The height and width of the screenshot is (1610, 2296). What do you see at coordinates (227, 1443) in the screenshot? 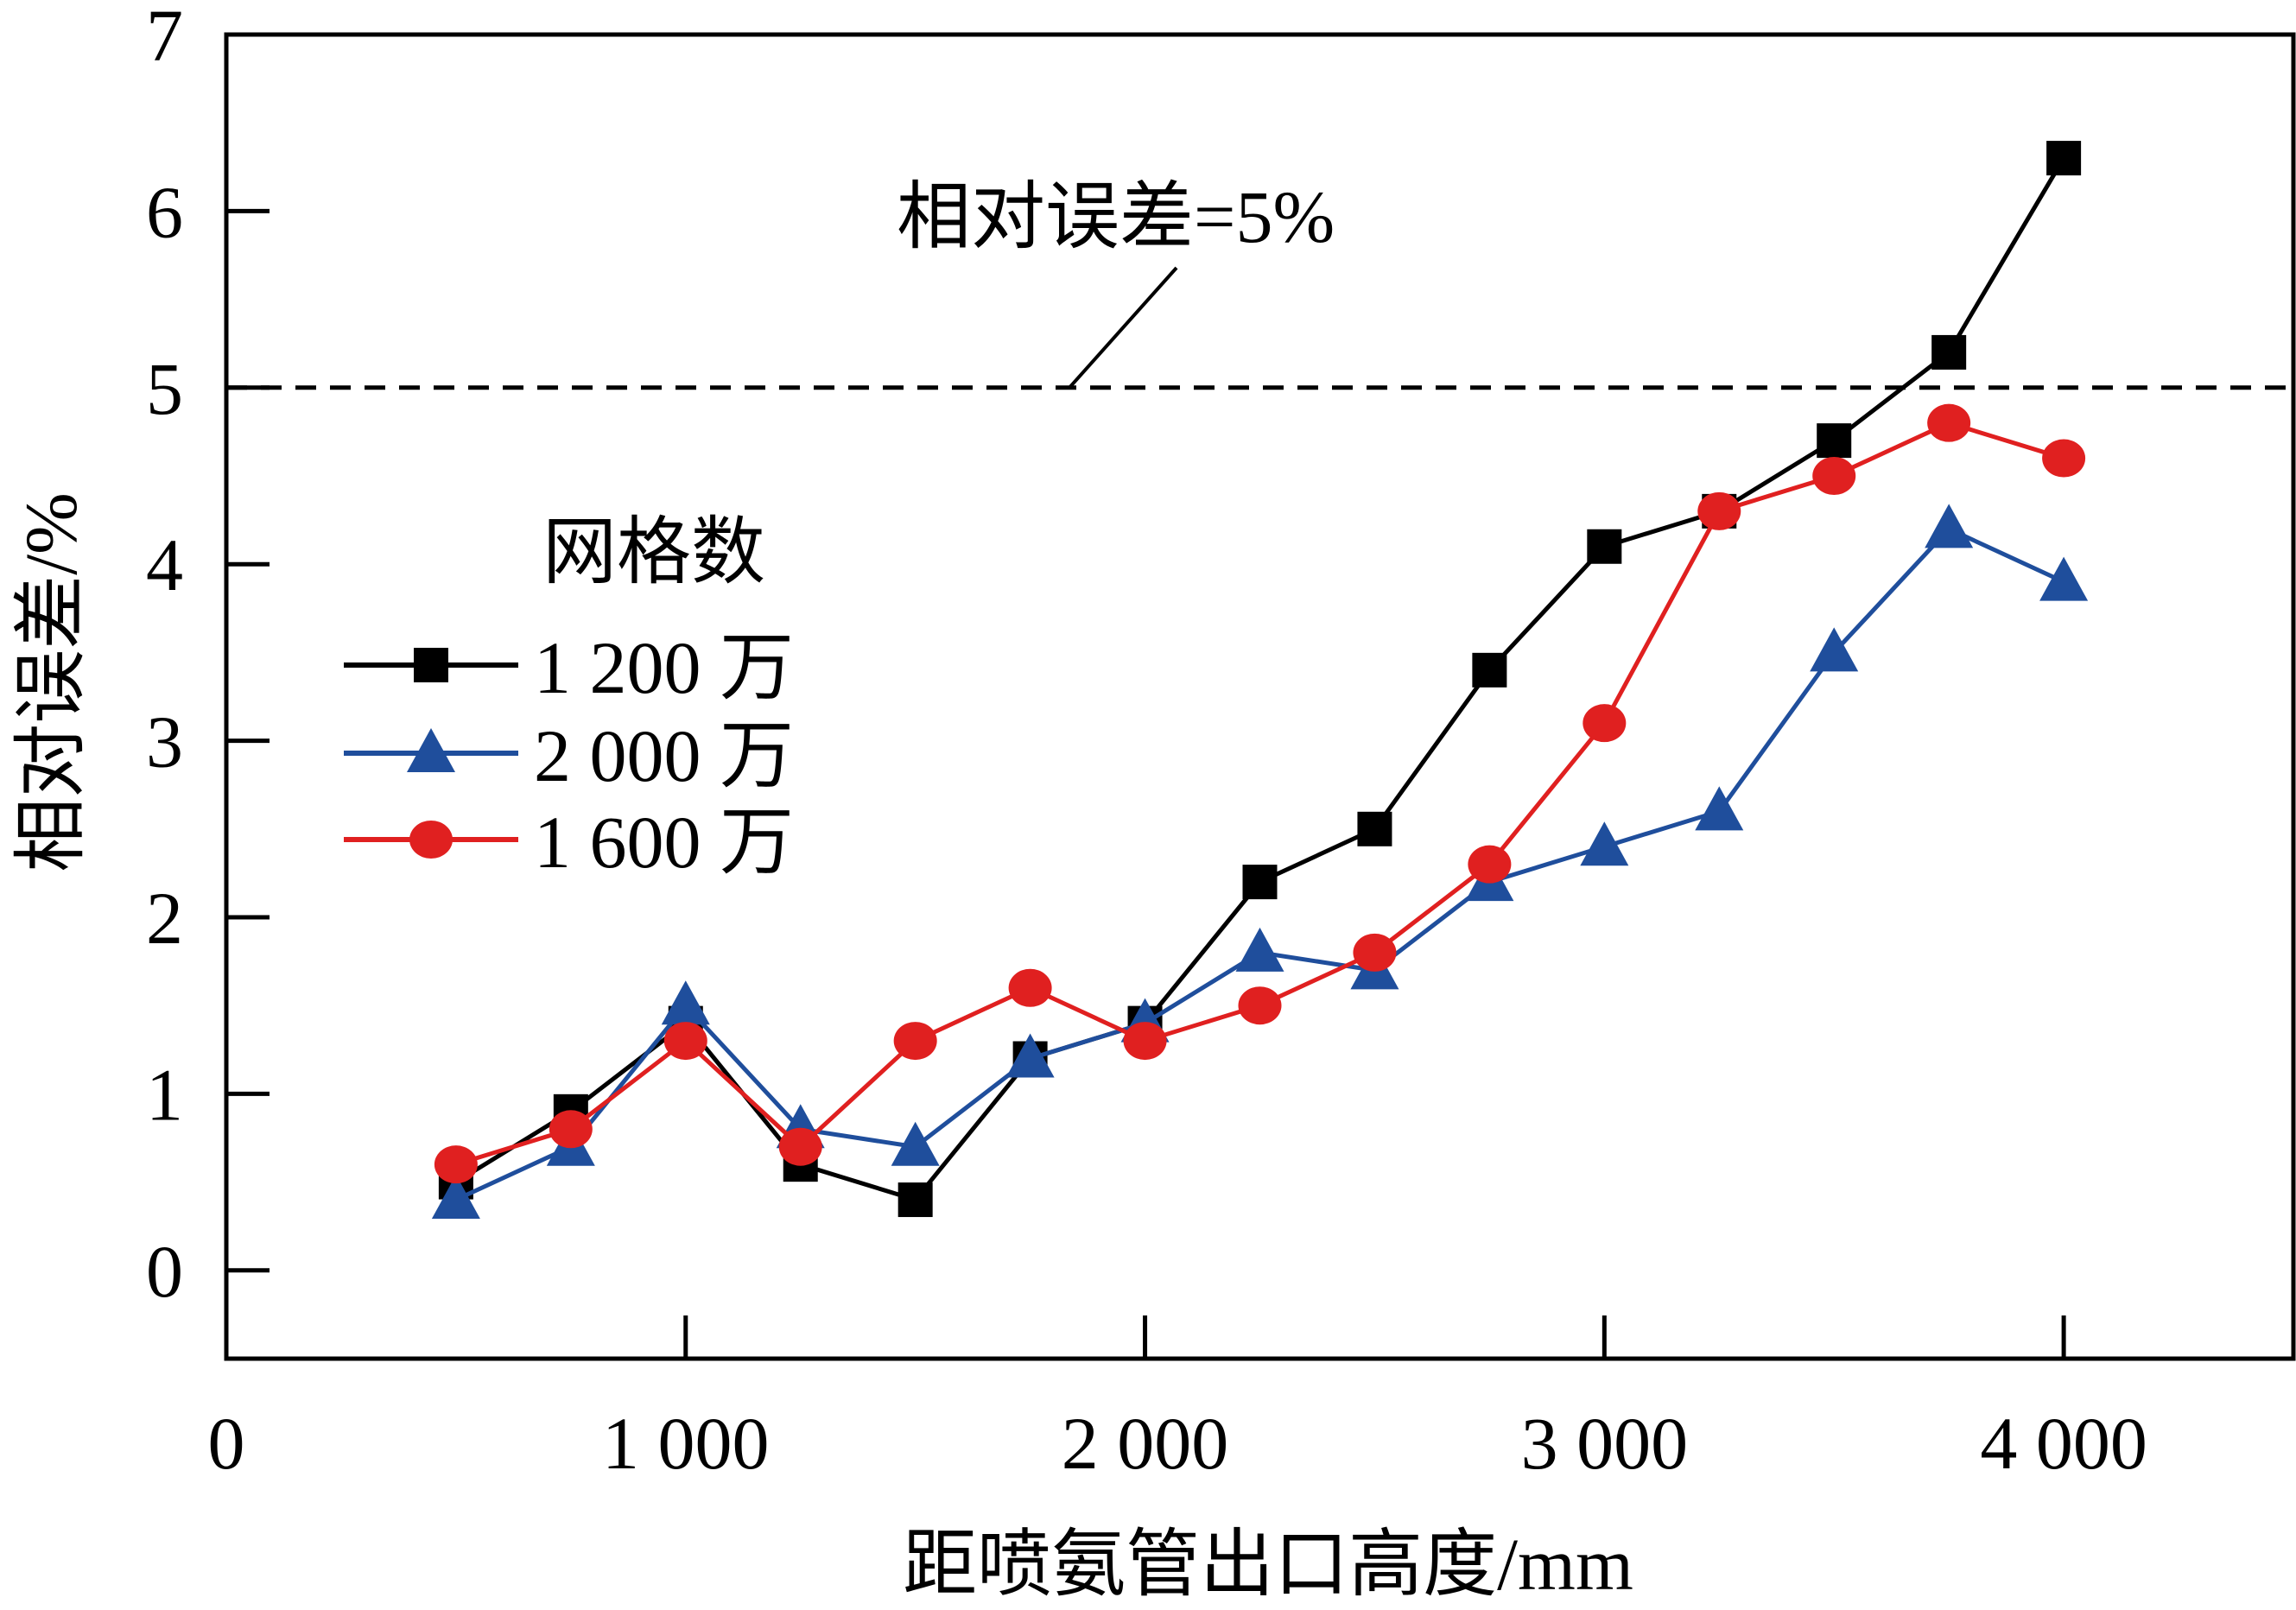
I see `x-tick-label: 0` at bounding box center [227, 1443].